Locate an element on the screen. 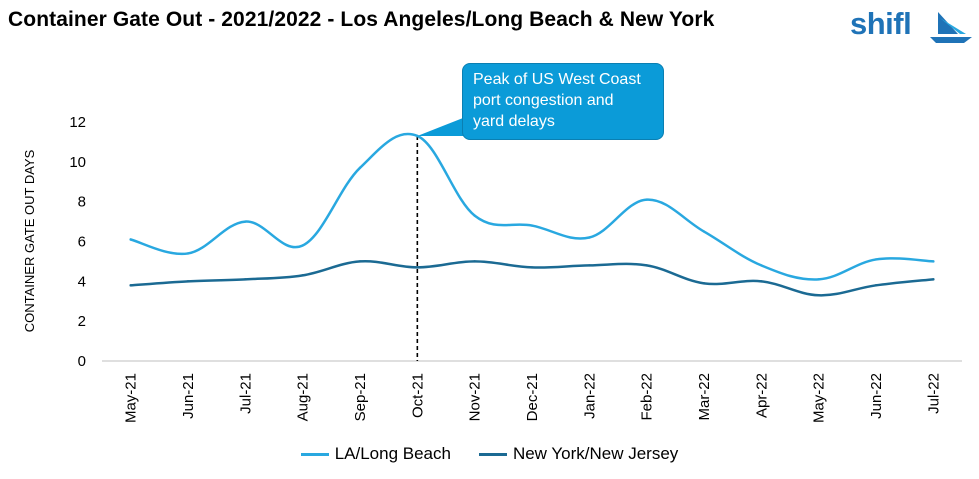 The image size is (979, 479). legend-item-la: LA/Long Beach is located at coordinates (375, 454).